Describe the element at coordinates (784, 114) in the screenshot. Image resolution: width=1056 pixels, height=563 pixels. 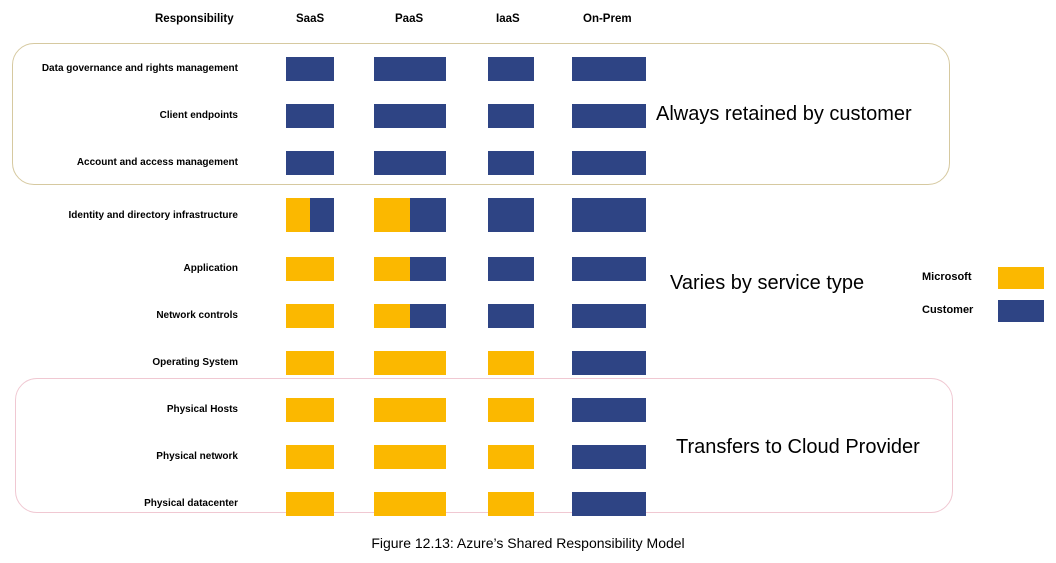
I see `group-label-always-retained: Always retained by customer` at that location.